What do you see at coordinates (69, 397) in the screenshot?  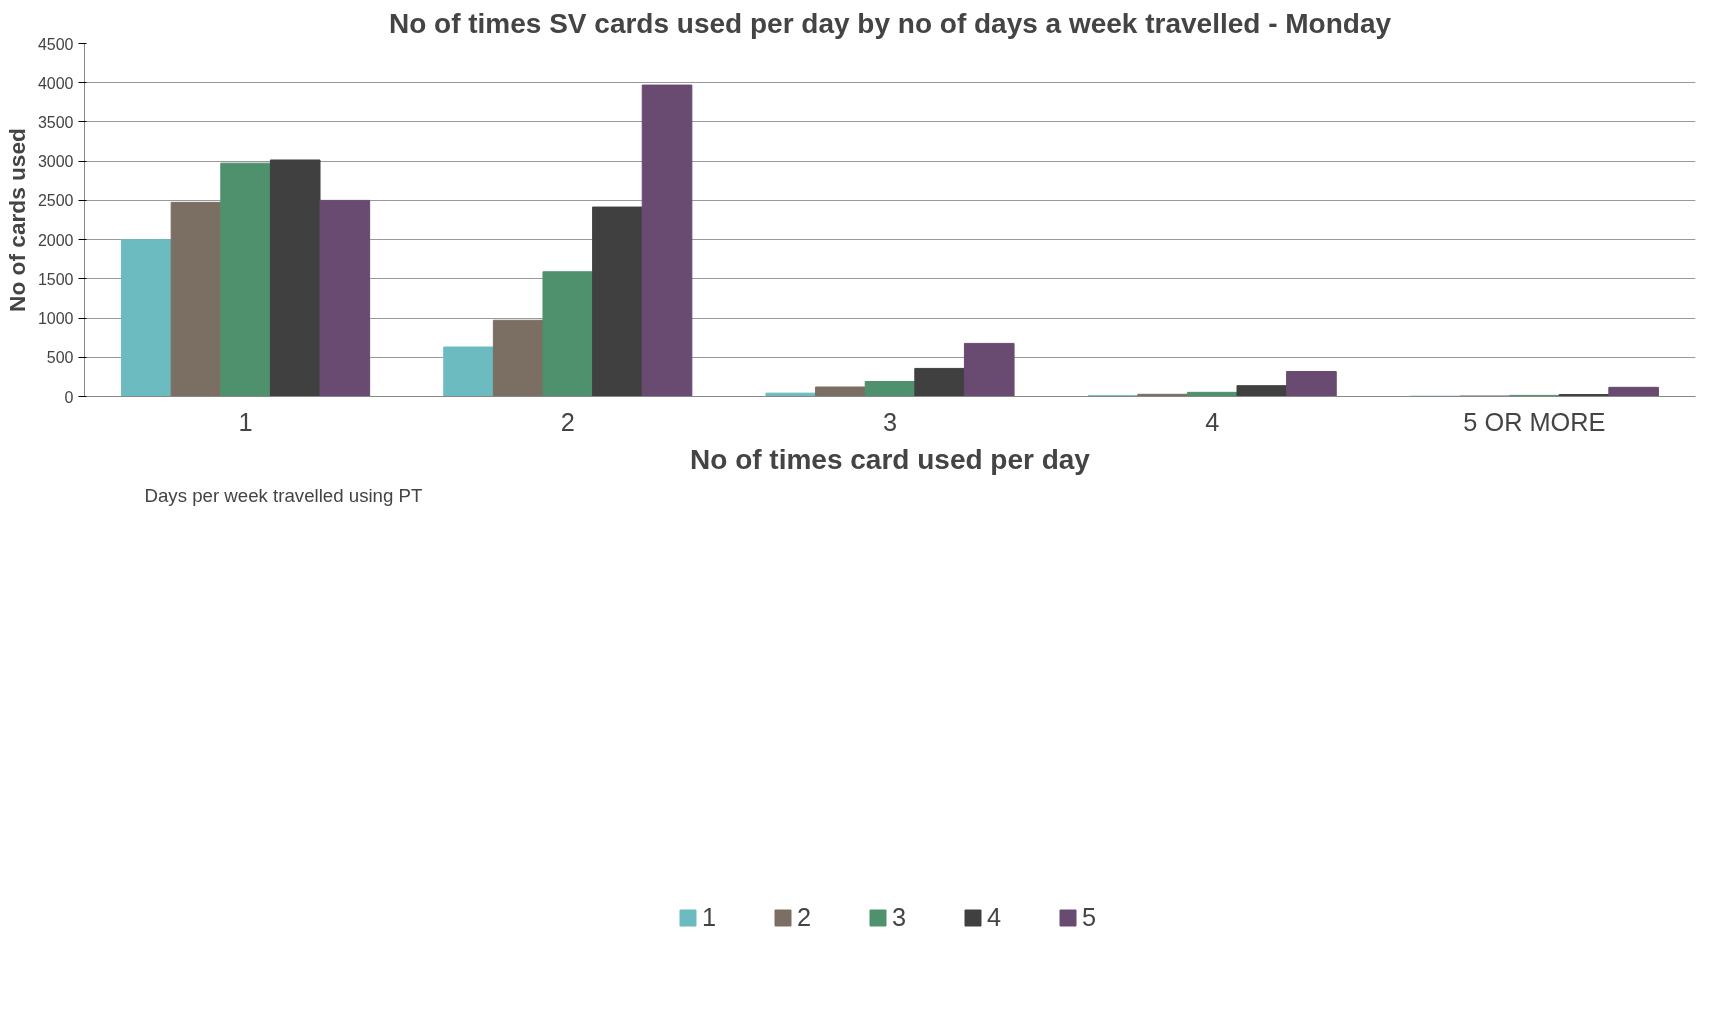 I see `y-tick-label: 0` at bounding box center [69, 397].